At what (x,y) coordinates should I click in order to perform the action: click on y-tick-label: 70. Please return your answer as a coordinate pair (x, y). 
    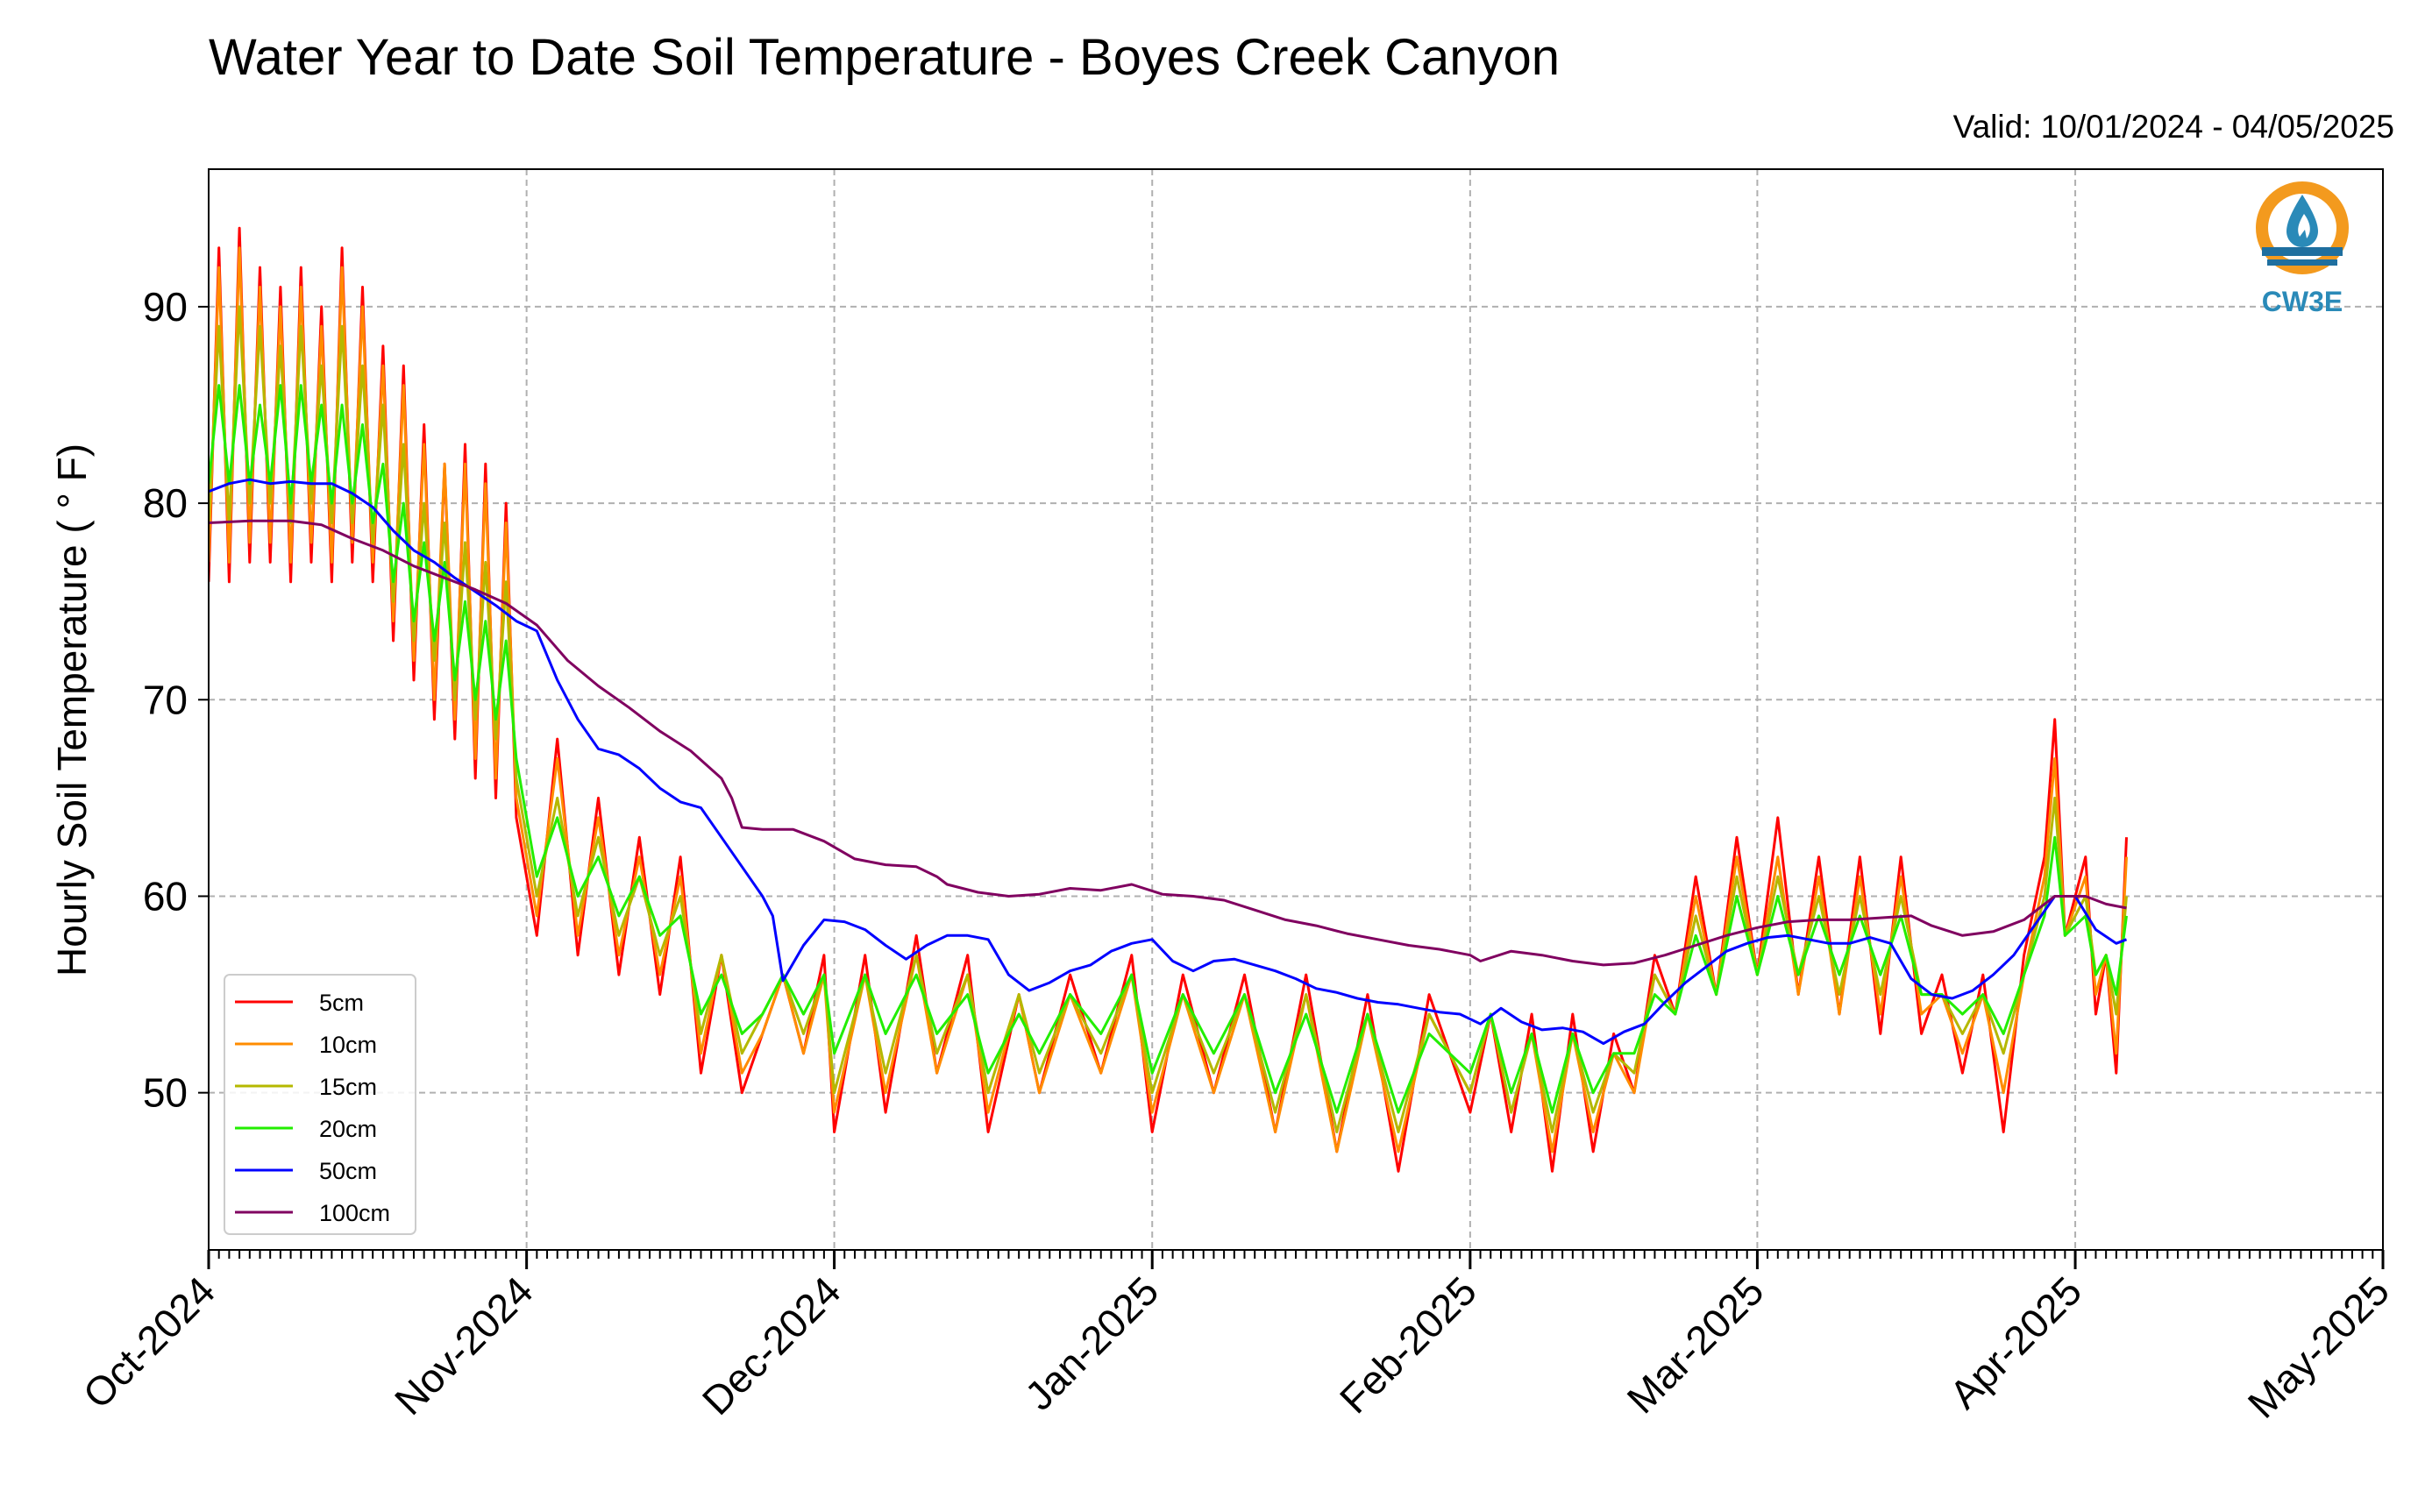
    Looking at the image, I should click on (165, 699).